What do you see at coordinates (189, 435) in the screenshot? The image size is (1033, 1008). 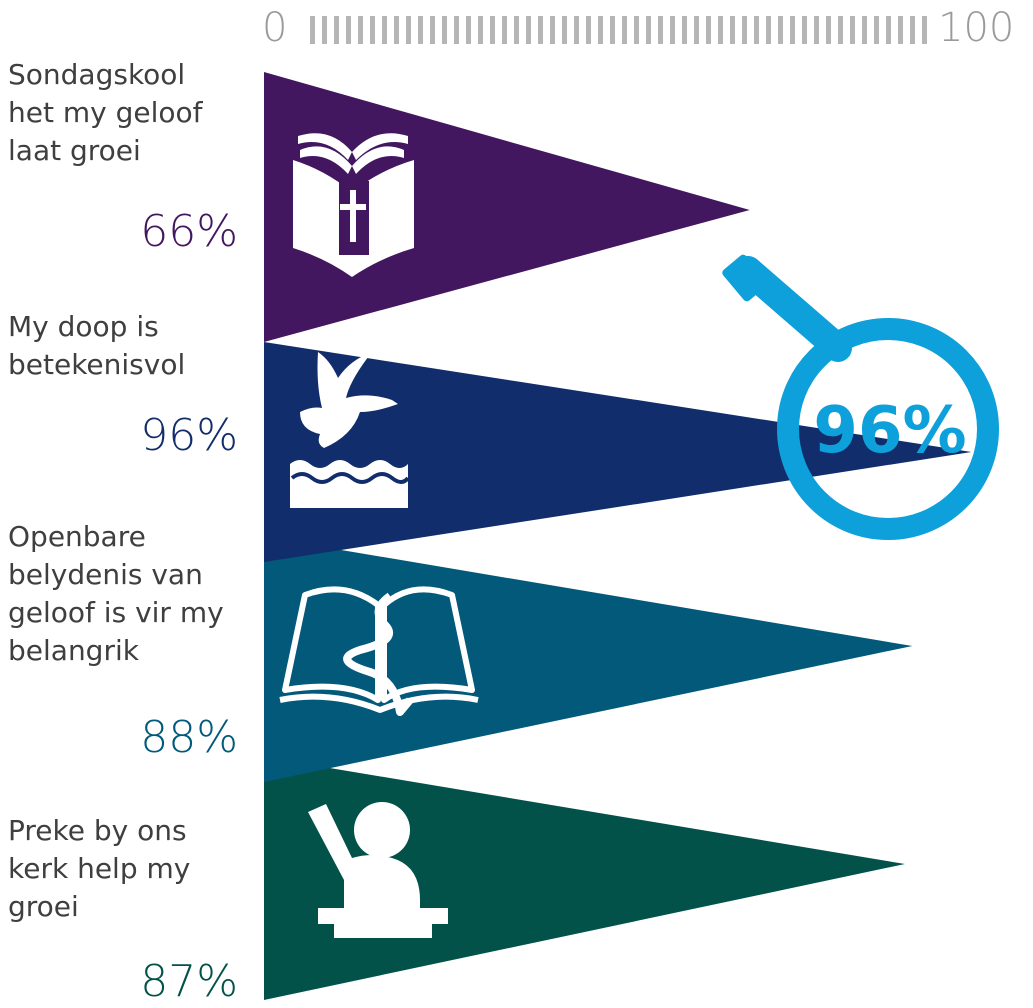 I see `value-label: 96%` at bounding box center [189, 435].